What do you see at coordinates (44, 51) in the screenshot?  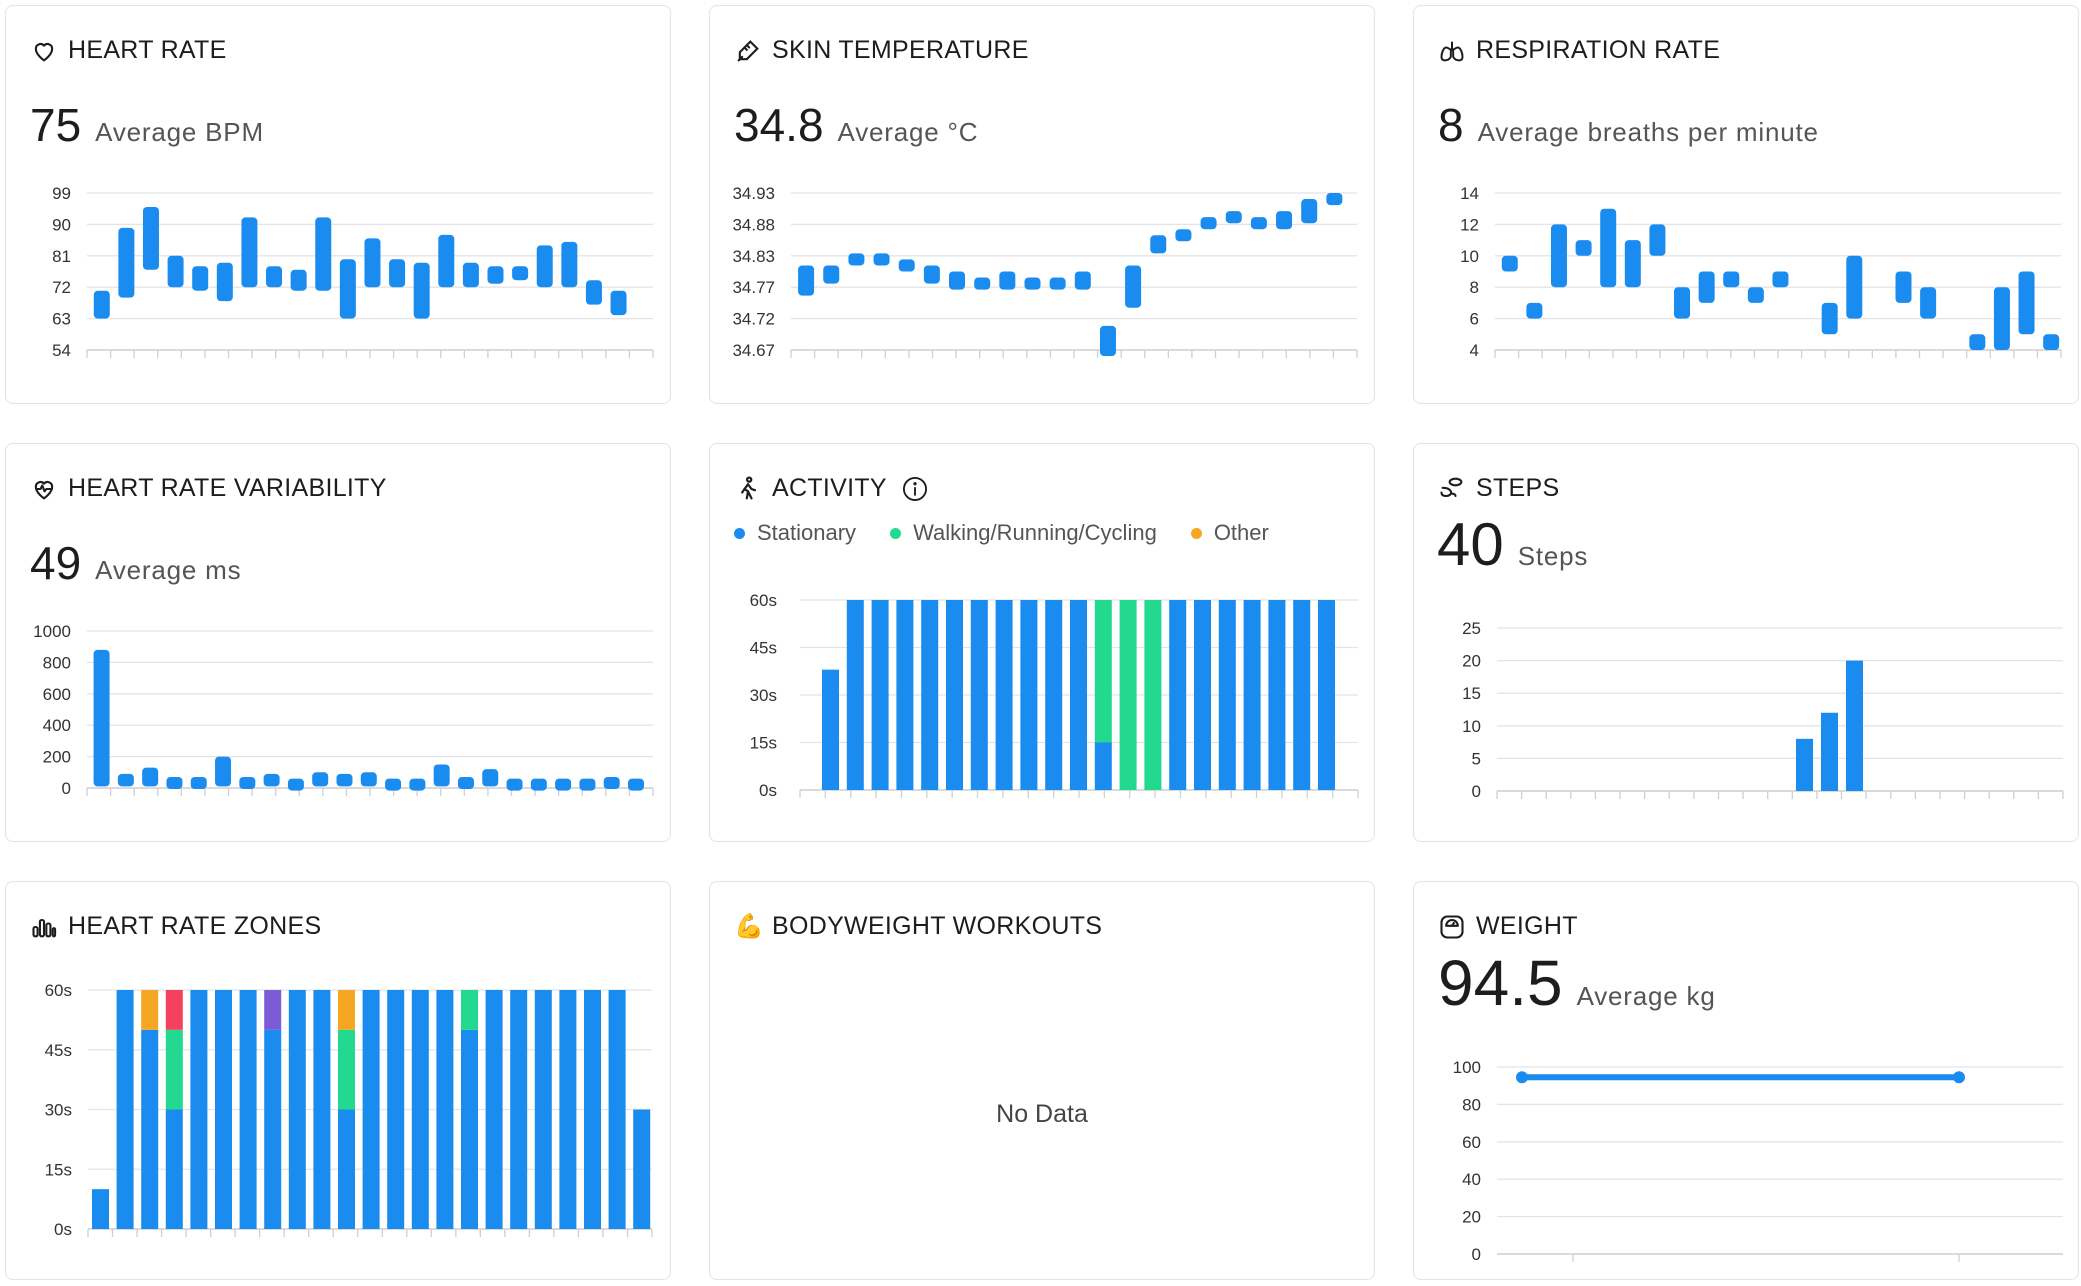 I see `heart-icon` at bounding box center [44, 51].